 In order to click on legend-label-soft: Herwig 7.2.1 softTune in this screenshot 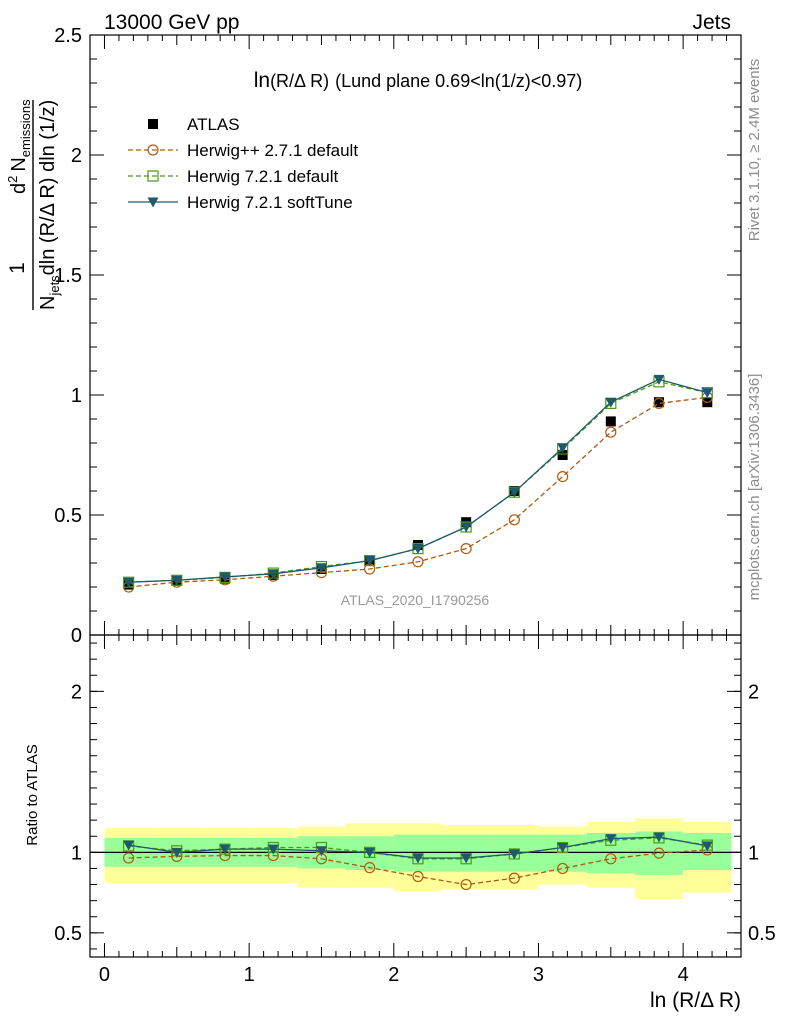, I will do `click(270, 202)`.